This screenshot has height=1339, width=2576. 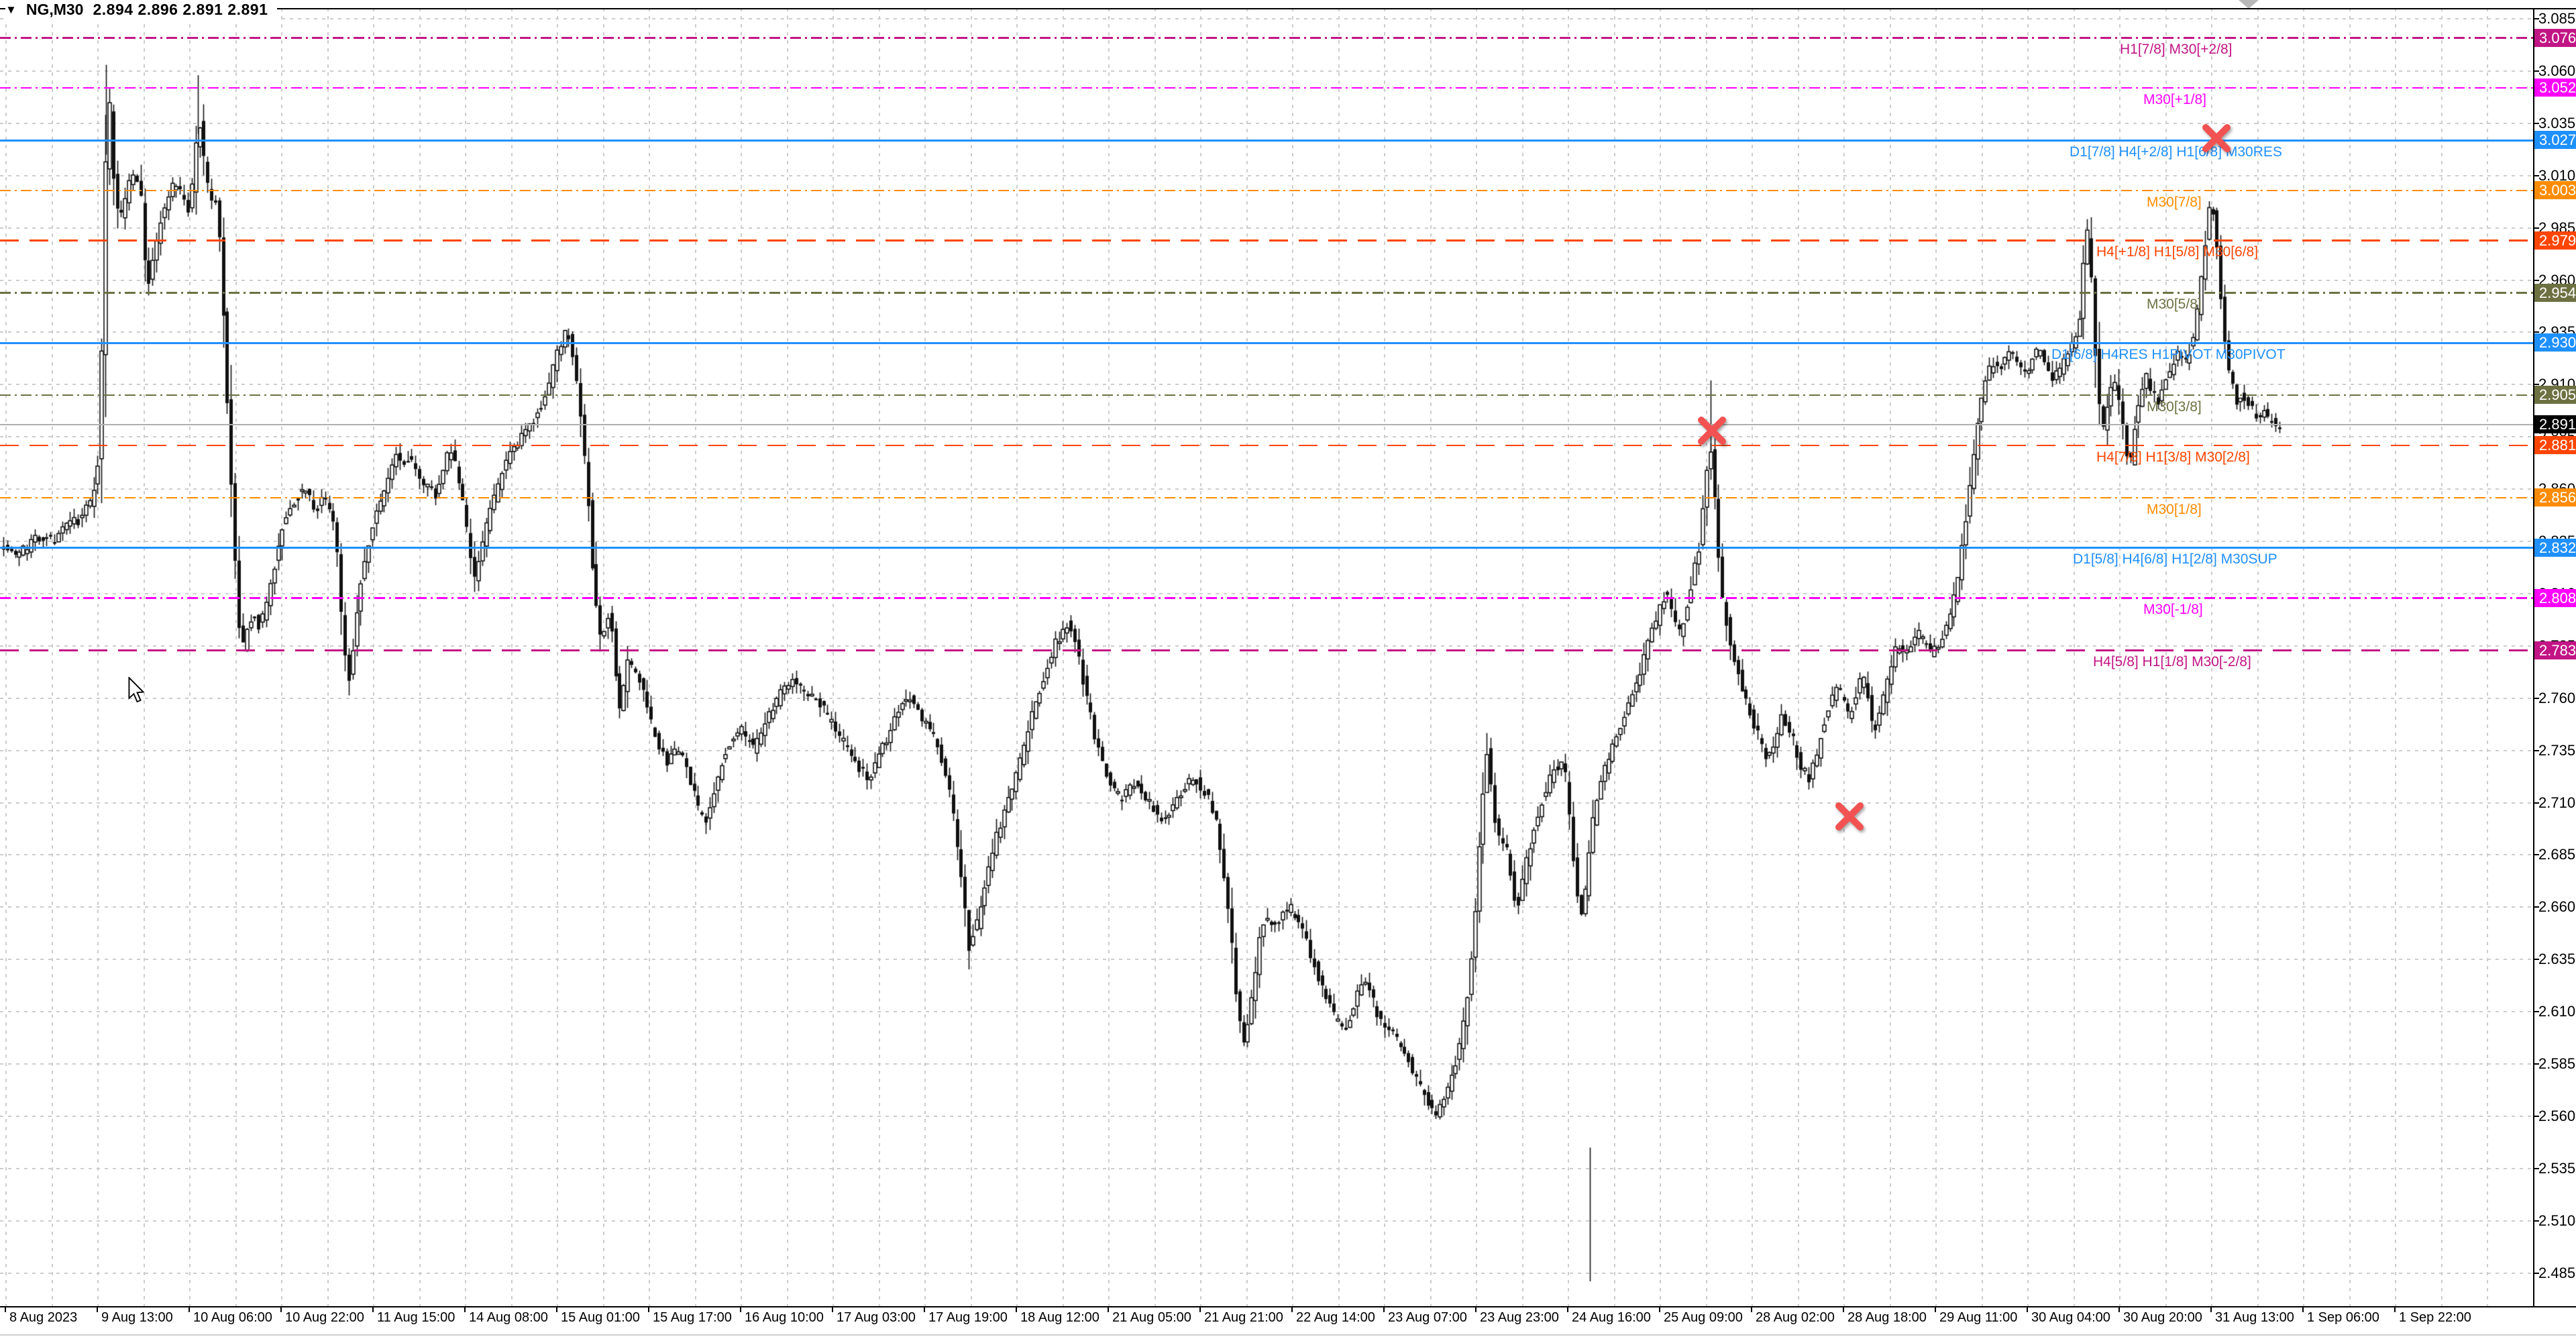 I want to click on level-price-badge: 2.979, so click(x=2555, y=240).